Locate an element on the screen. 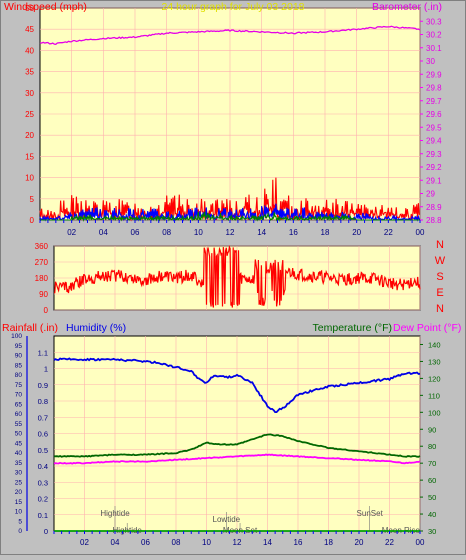 Image resolution: width=466 pixels, height=560 pixels. barometer-axis-label: Barometer (.in) is located at coordinates (407, 7).